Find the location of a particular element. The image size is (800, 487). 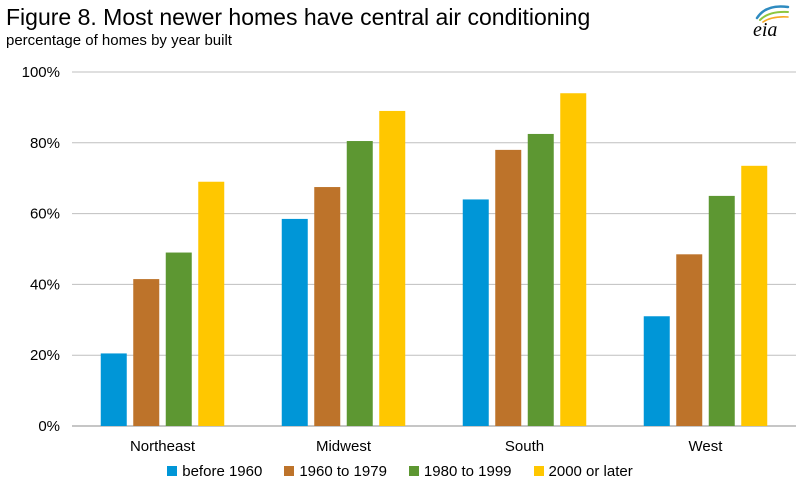

x-category-label: Northeast is located at coordinates (163, 446).